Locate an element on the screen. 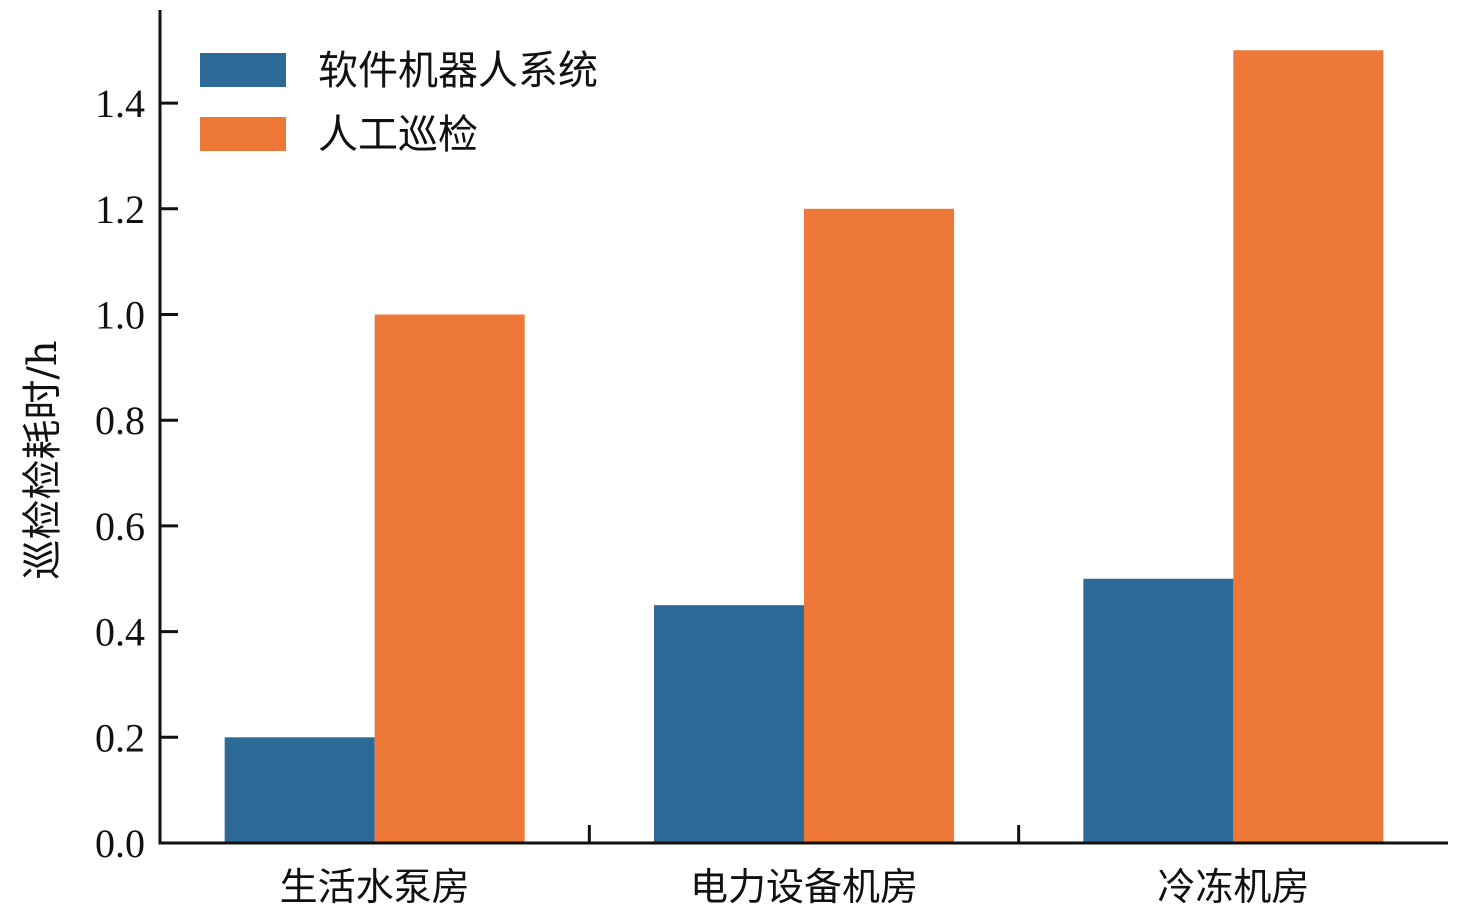 The height and width of the screenshot is (916, 1466). x-tick-label: 冷冻机房 is located at coordinates (1233, 887).